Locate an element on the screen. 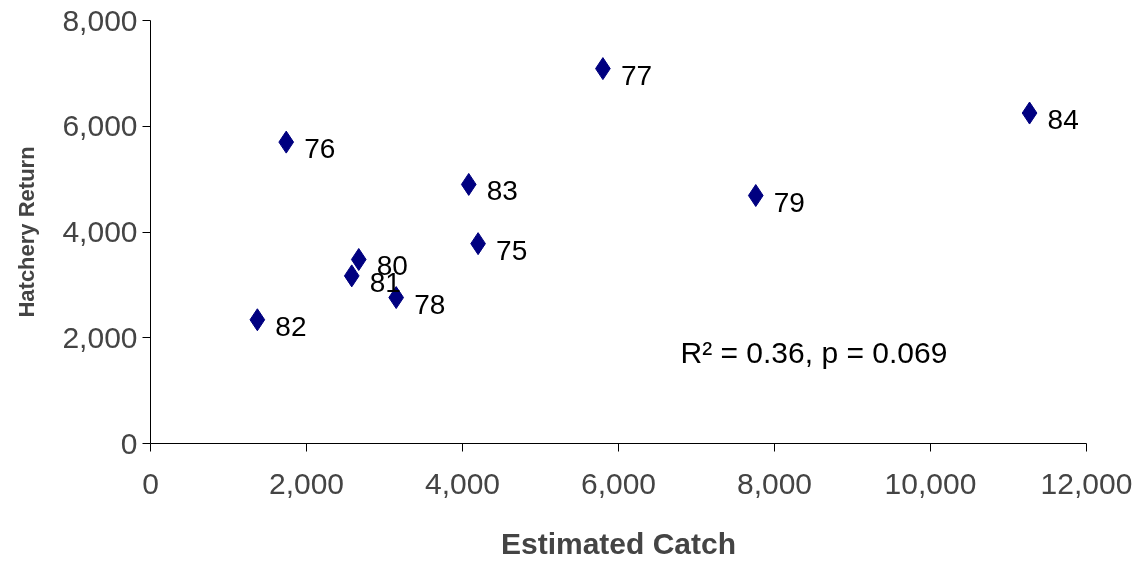  y-tick-label: 4,000 is located at coordinates (100, 231).